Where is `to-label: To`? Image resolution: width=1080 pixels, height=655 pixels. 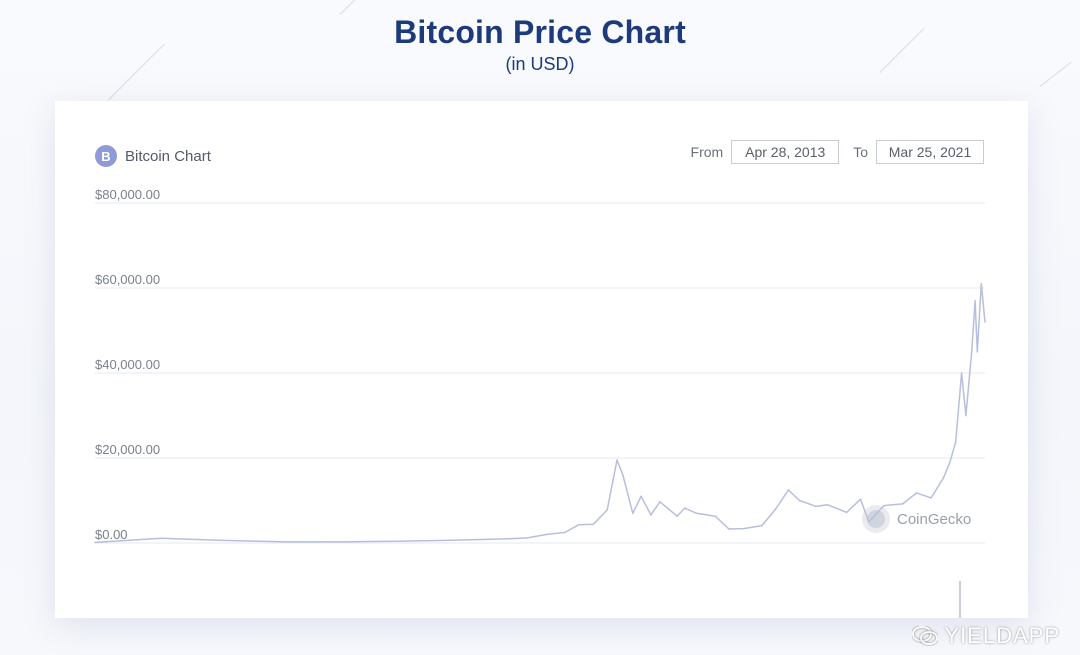
to-label: To is located at coordinates (860, 152).